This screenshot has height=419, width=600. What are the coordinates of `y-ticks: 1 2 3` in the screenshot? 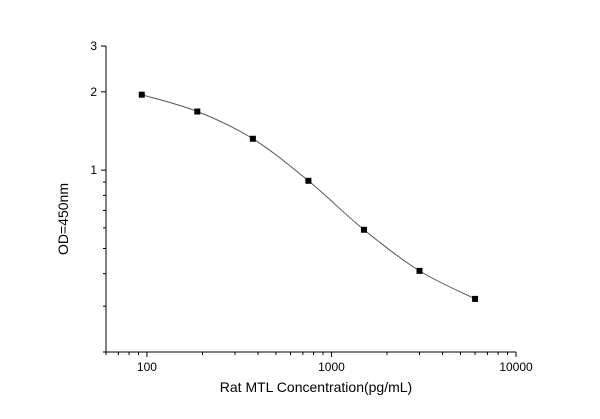 It's located at (98, 196).